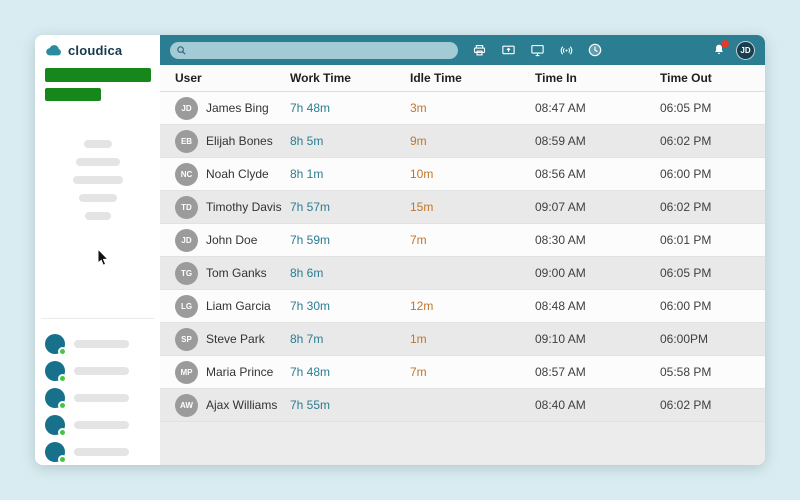  What do you see at coordinates (537, 50) in the screenshot?
I see `monitor-icon` at bounding box center [537, 50].